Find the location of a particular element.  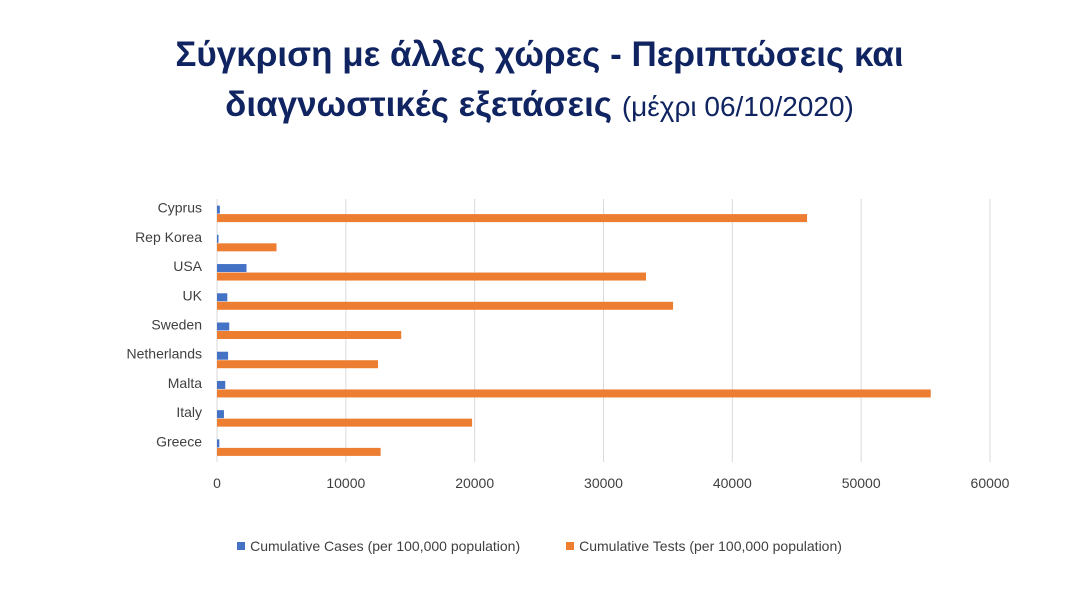

x-tick-label: 10000 is located at coordinates (345, 483).